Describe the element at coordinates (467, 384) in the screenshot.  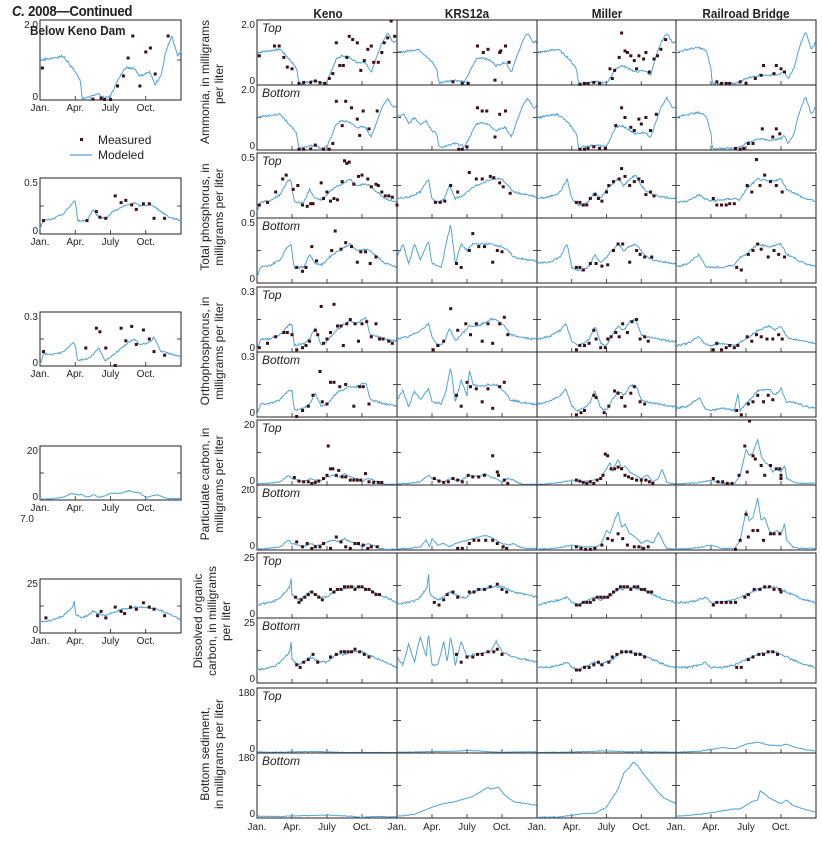
I see `subplot-r2-1-bottom` at that location.